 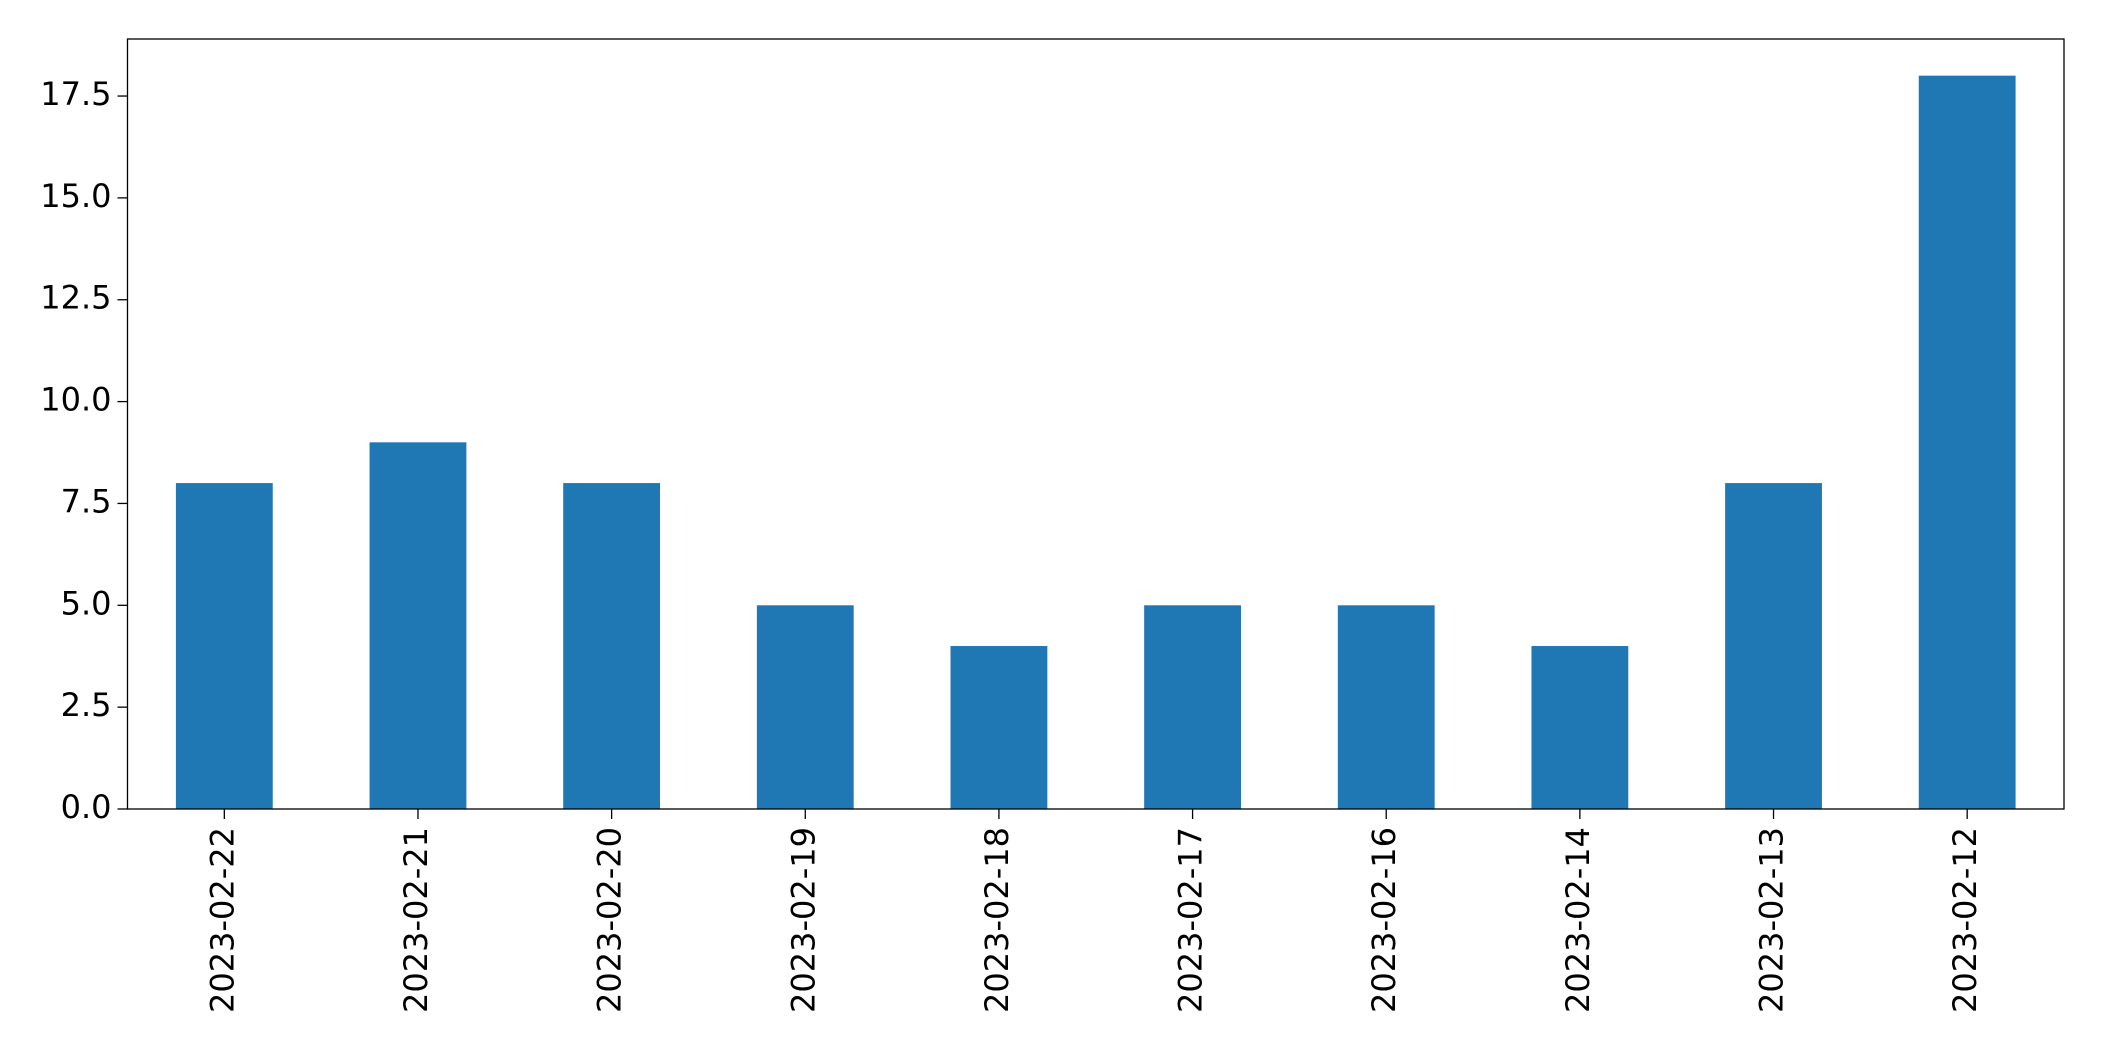 I want to click on y-tick-label: 2.5, so click(x=86, y=705).